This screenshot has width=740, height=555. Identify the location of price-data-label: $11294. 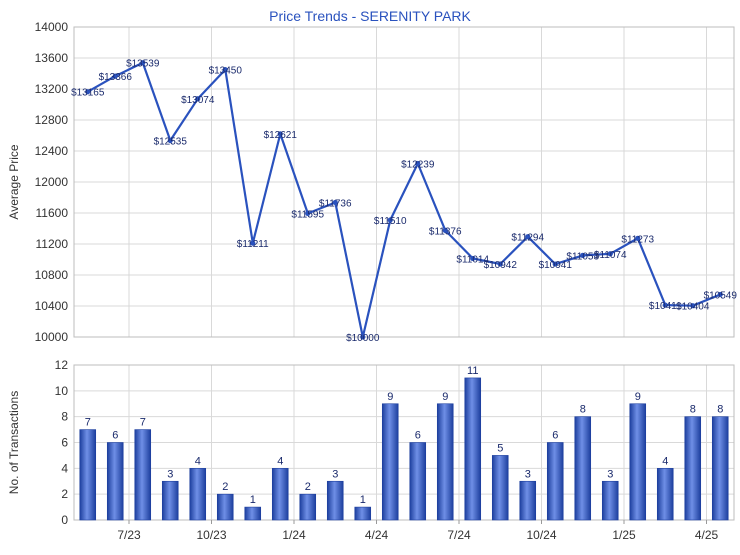
(527, 238).